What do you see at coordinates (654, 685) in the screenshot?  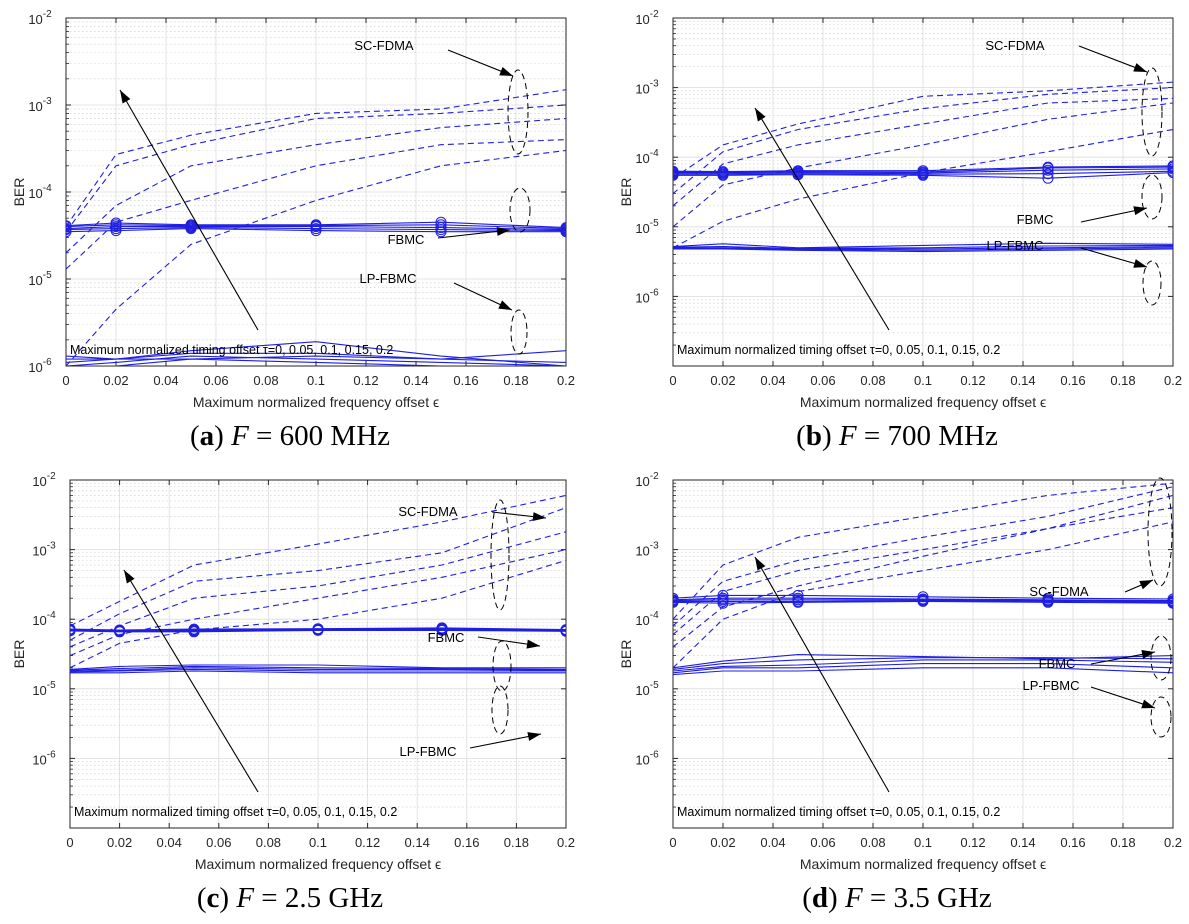 I see `y-tick-exponent: -5` at bounding box center [654, 685].